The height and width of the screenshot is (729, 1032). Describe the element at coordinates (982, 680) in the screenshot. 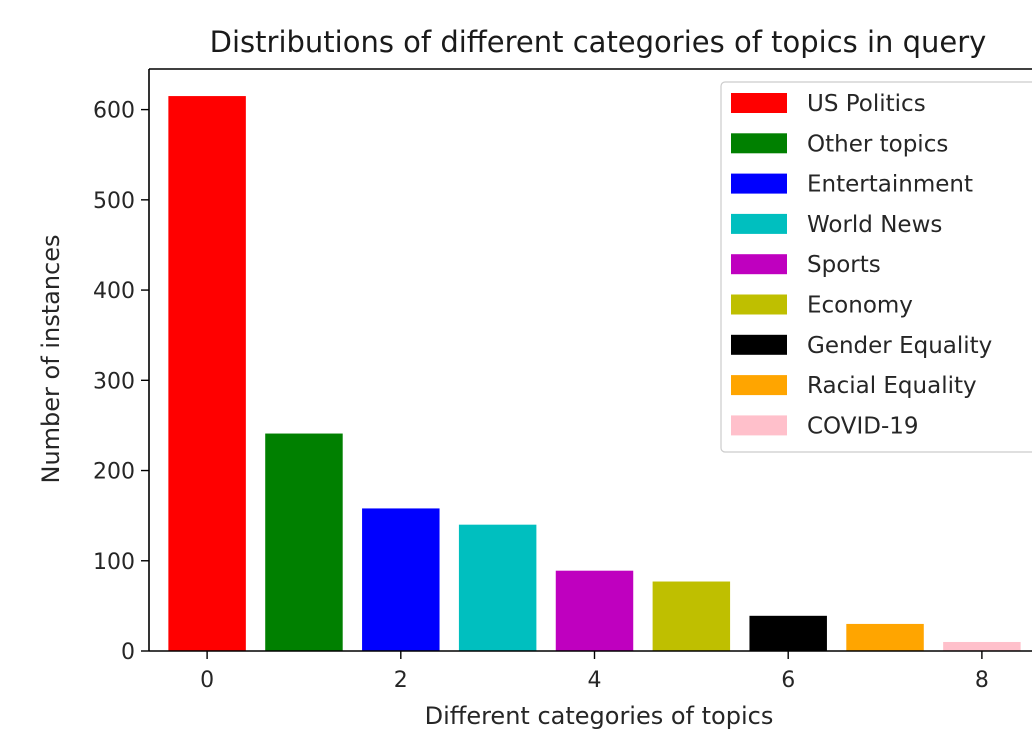

I see `x-tick-label: 8` at that location.